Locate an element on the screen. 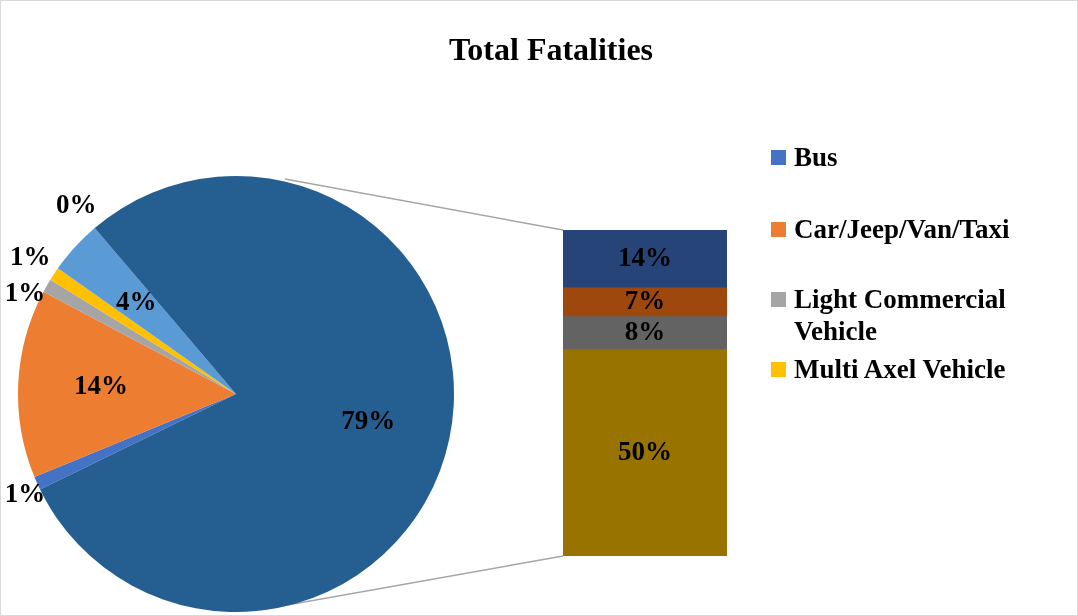 This screenshot has width=1078, height=616. legend-label: Bus is located at coordinates (816, 157).